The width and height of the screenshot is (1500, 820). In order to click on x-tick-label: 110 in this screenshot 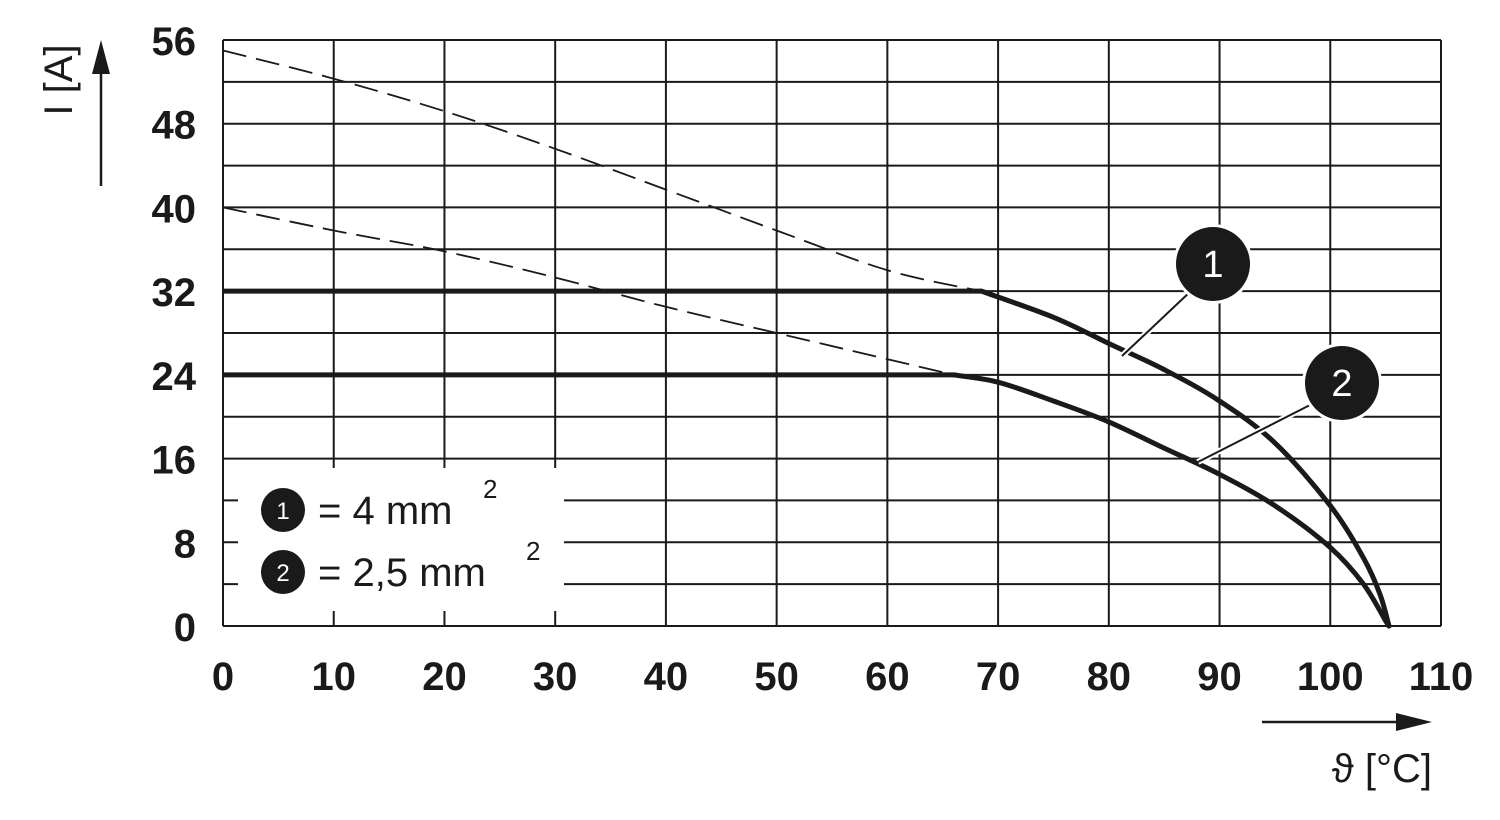, I will do `click(1441, 677)`.